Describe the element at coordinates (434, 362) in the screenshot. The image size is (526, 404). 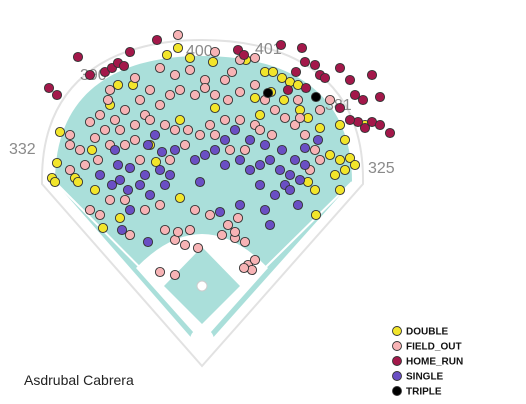
I see `legend-label: HOME_RUN` at that location.